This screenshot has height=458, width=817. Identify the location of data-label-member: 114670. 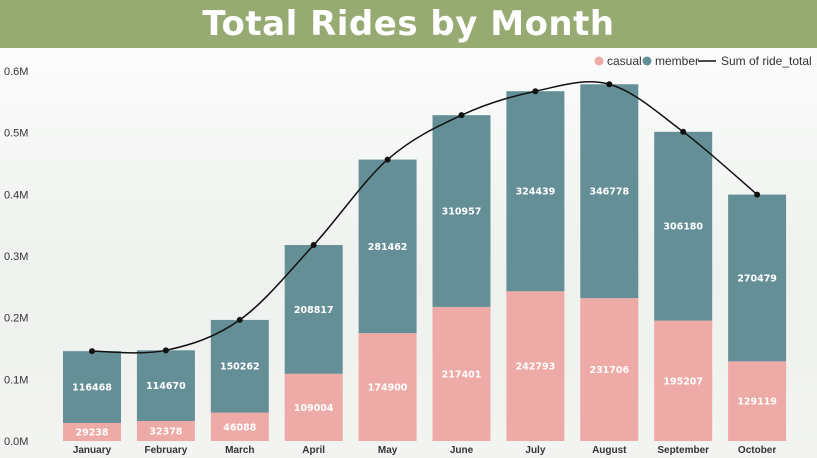
(166, 386).